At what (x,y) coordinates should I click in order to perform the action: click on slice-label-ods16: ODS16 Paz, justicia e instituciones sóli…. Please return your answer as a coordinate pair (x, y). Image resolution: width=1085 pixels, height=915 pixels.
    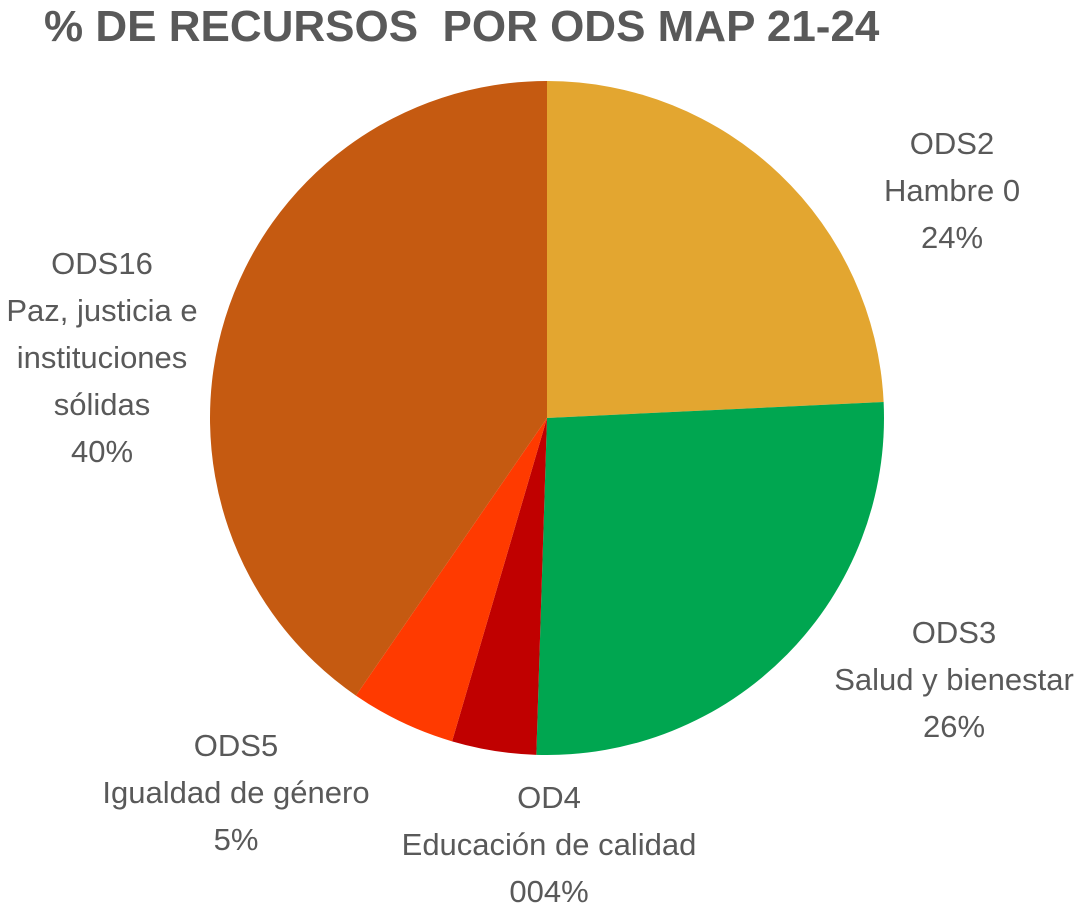
    Looking at the image, I should click on (101, 357).